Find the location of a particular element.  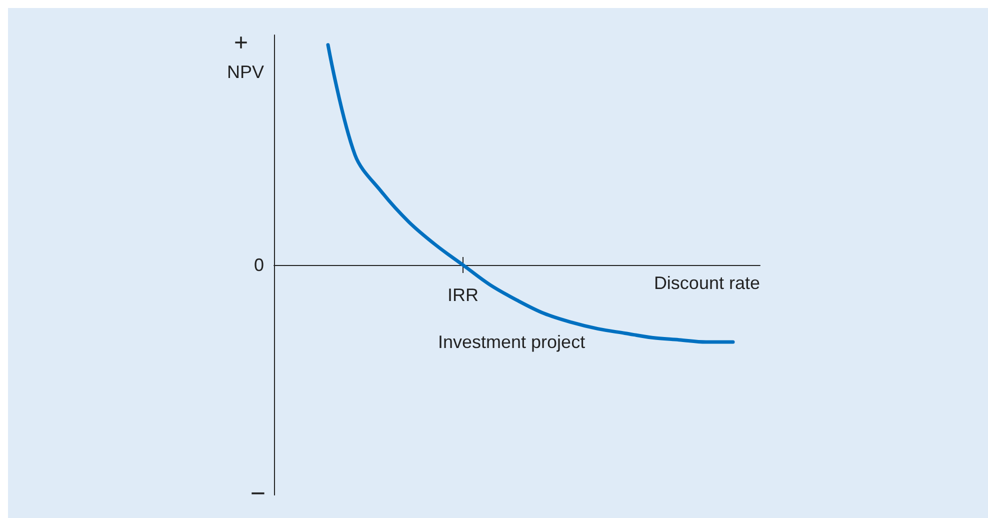

y-axis-title: NPV is located at coordinates (245, 72).